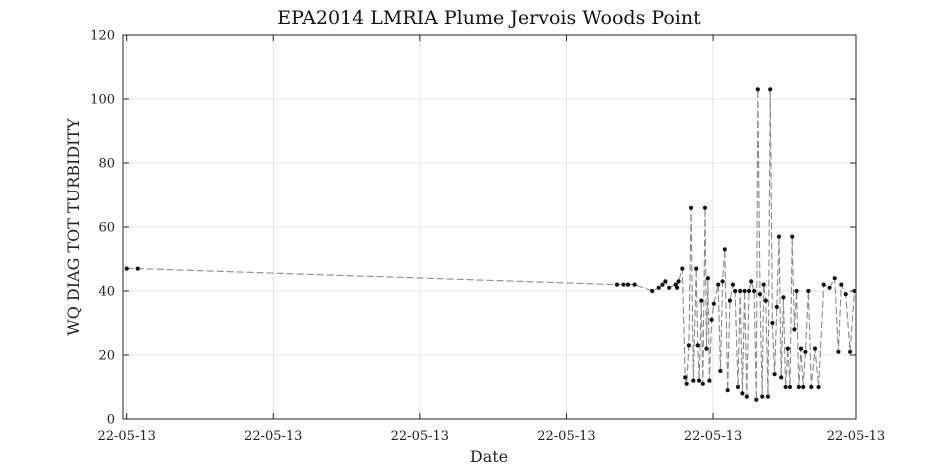 The image size is (945, 472). What do you see at coordinates (489, 18) in the screenshot?
I see `chart-title: EPA2014 LMRIA Plume Jervois Woods Point` at bounding box center [489, 18].